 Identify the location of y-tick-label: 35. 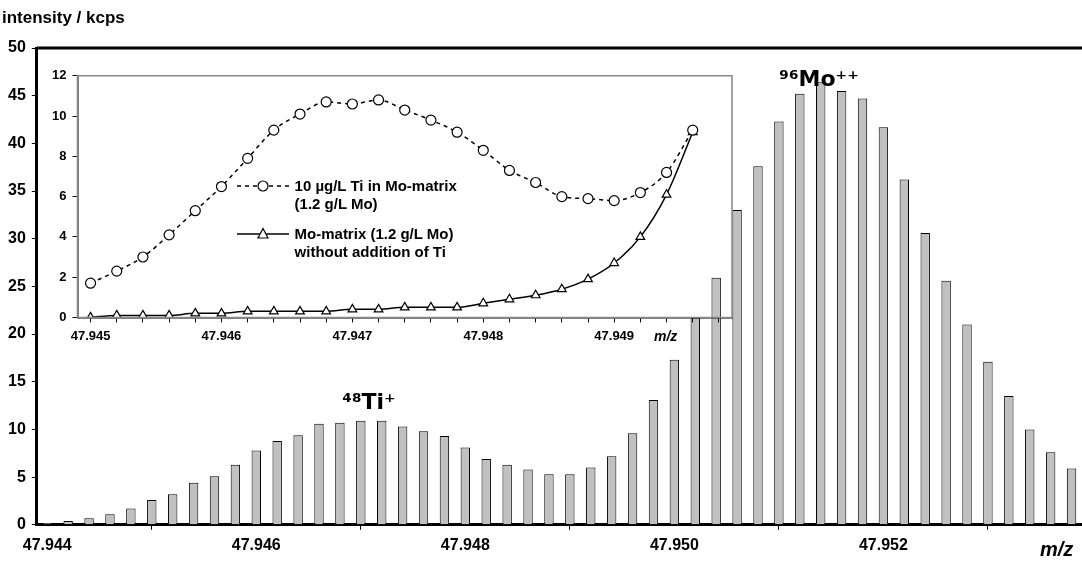
(17, 190).